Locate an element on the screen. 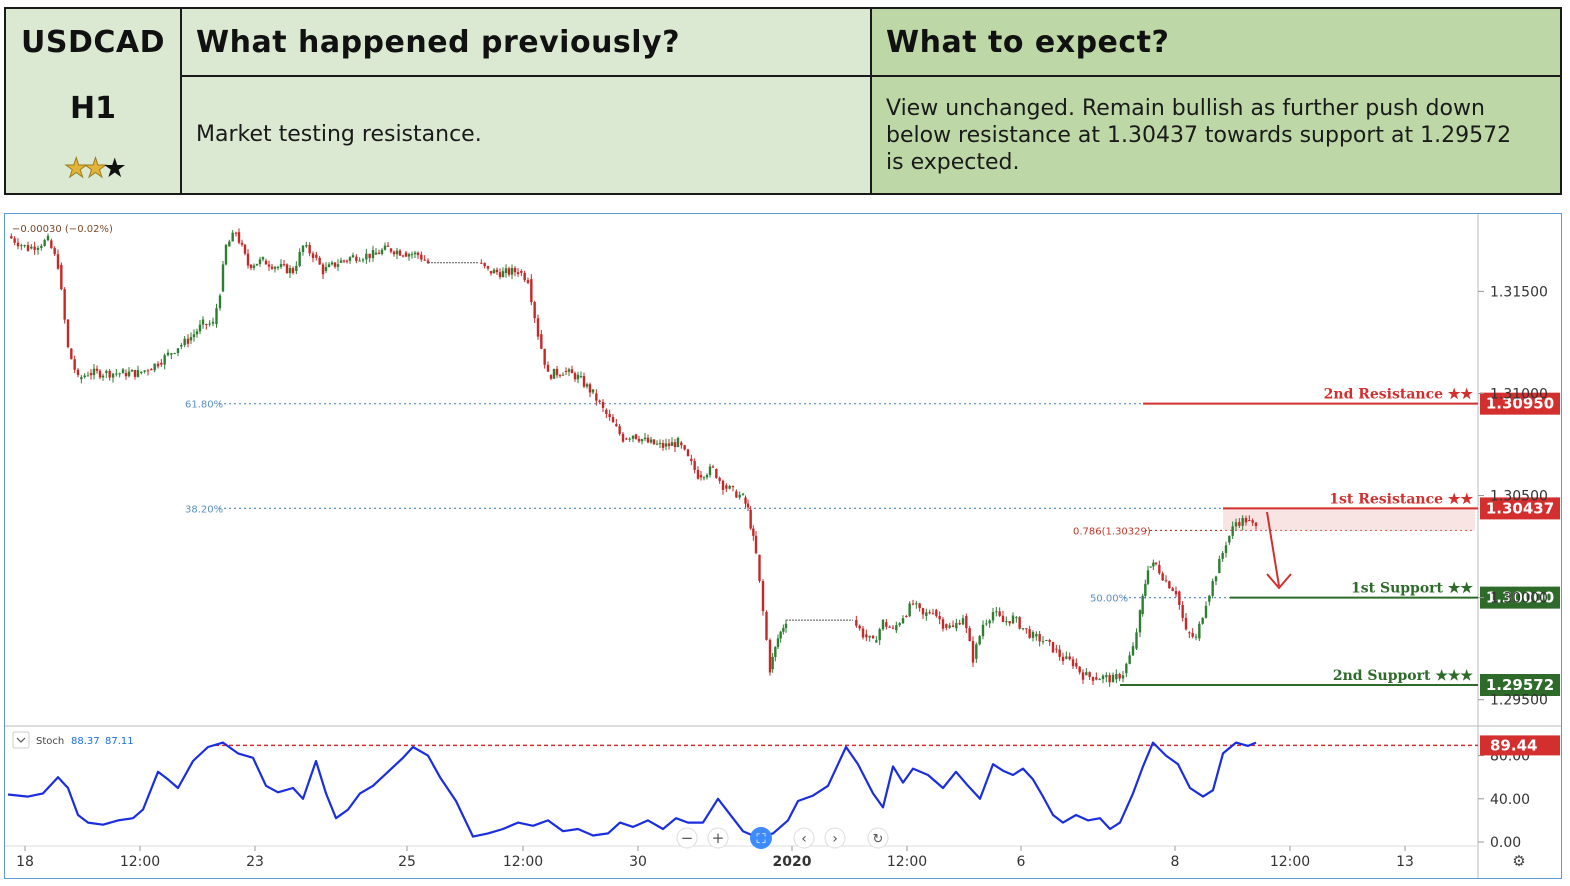  resistance-2-label: 2nd Resistance ★★ is located at coordinates (1399, 395).